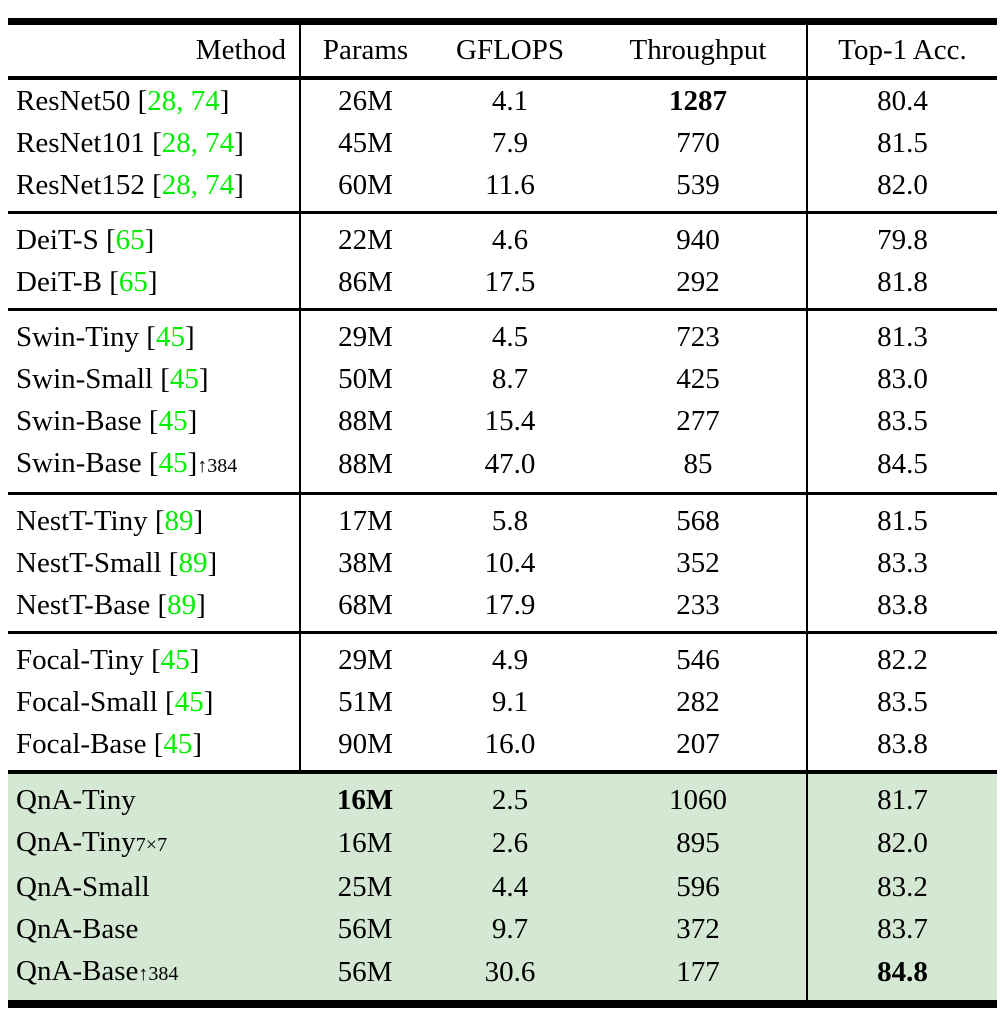 The width and height of the screenshot is (1005, 1010). I want to click on table-row: QnA-Tiny 16M 2.5 1060 81.7, so click(502, 795).